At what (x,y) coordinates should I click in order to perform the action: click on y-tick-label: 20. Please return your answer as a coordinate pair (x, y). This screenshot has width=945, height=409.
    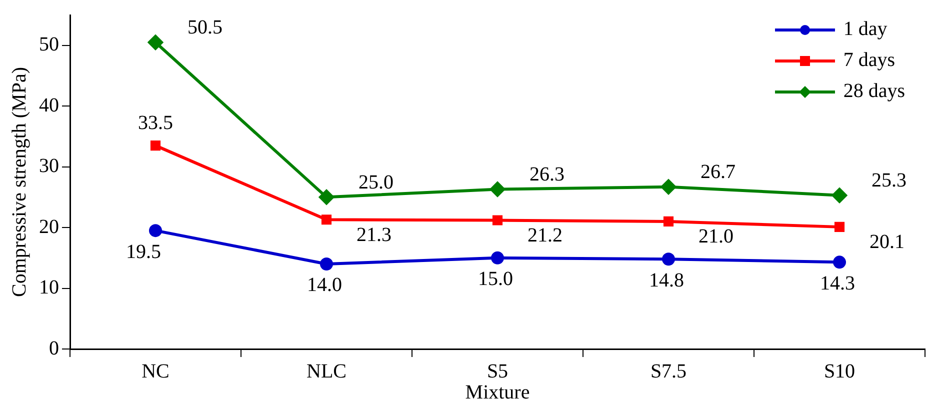
    Looking at the image, I should click on (49, 227).